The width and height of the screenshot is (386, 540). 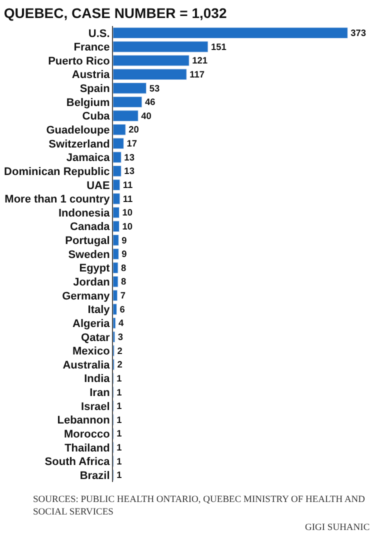 I want to click on y-tick-label: Canada, so click(x=90, y=227).